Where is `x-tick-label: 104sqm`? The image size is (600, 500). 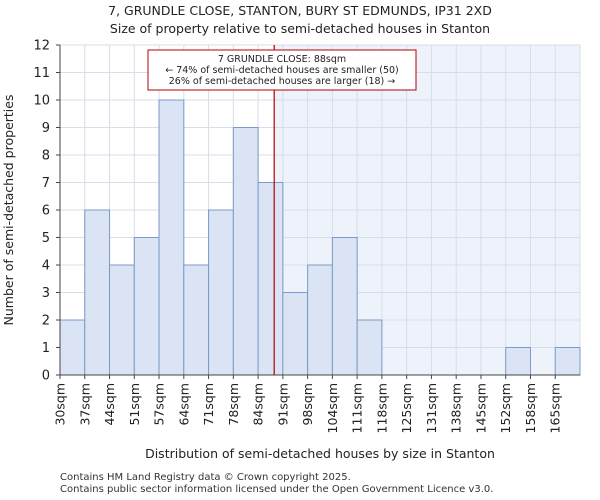 x-tick-label: 104sqm is located at coordinates (332, 408).